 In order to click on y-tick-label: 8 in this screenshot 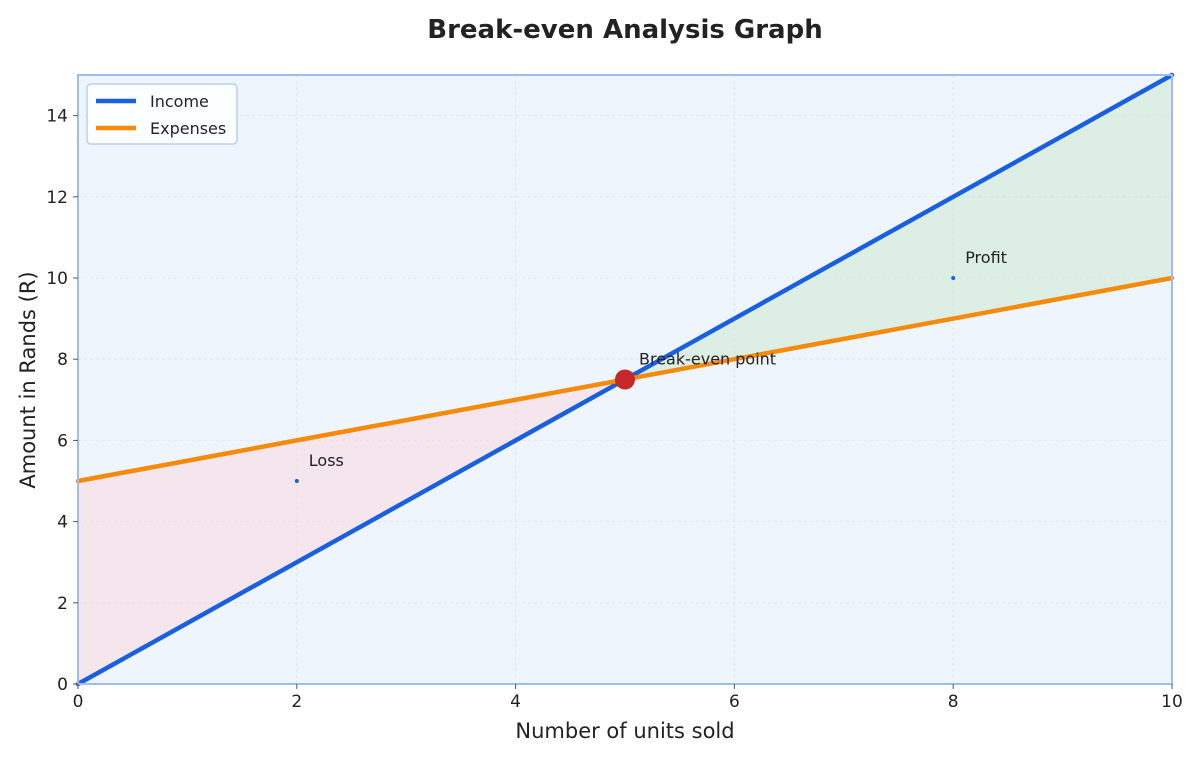, I will do `click(62, 360)`.